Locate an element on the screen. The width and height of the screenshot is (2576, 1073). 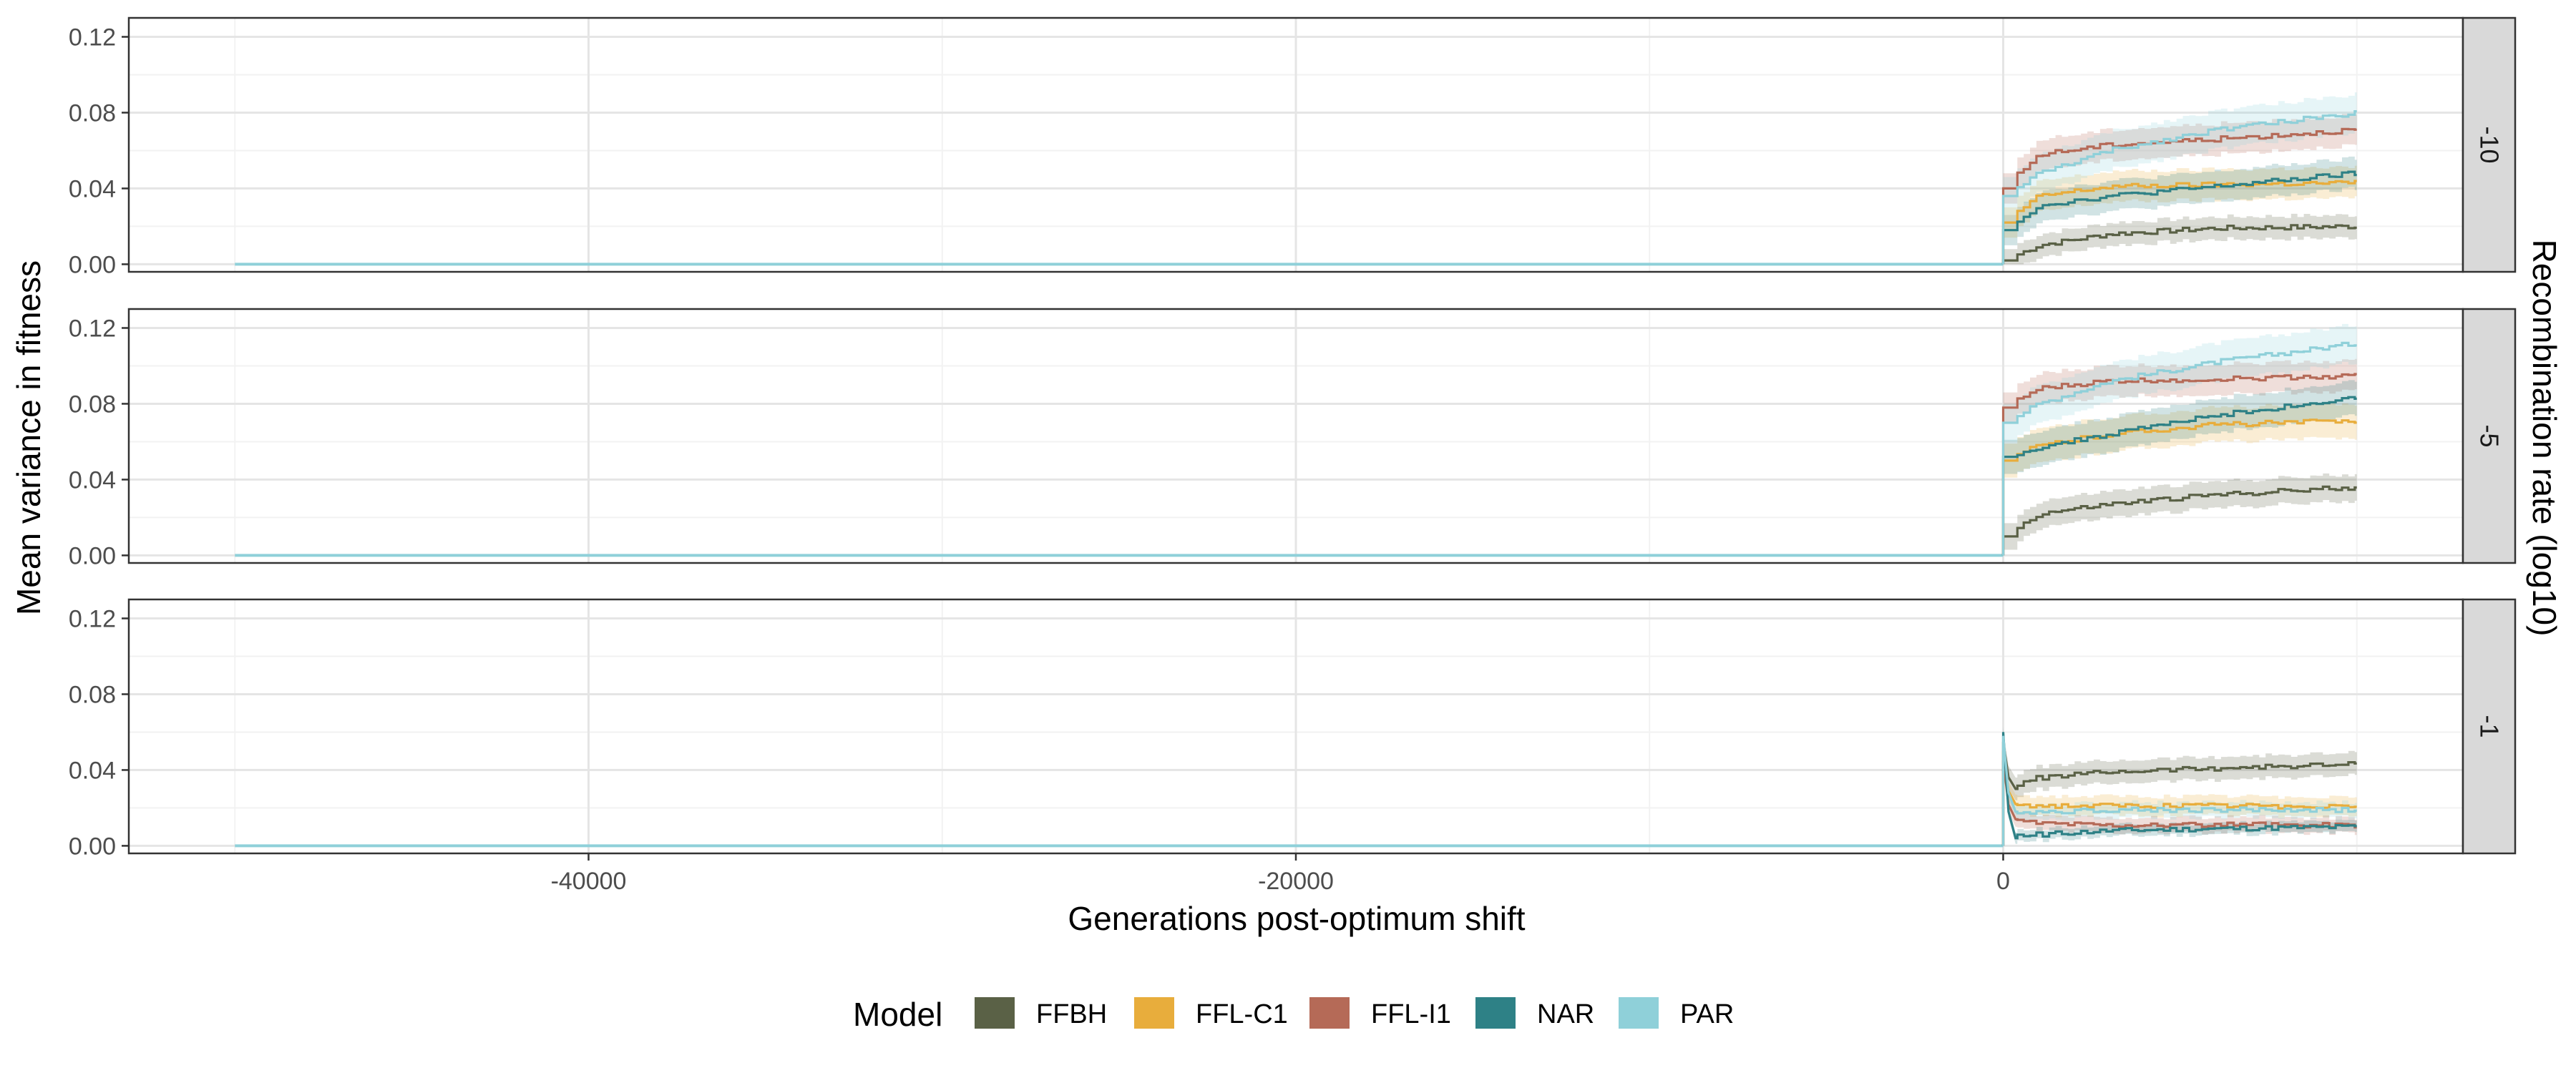
legend-key-ffl-i1 is located at coordinates (1329, 1013).